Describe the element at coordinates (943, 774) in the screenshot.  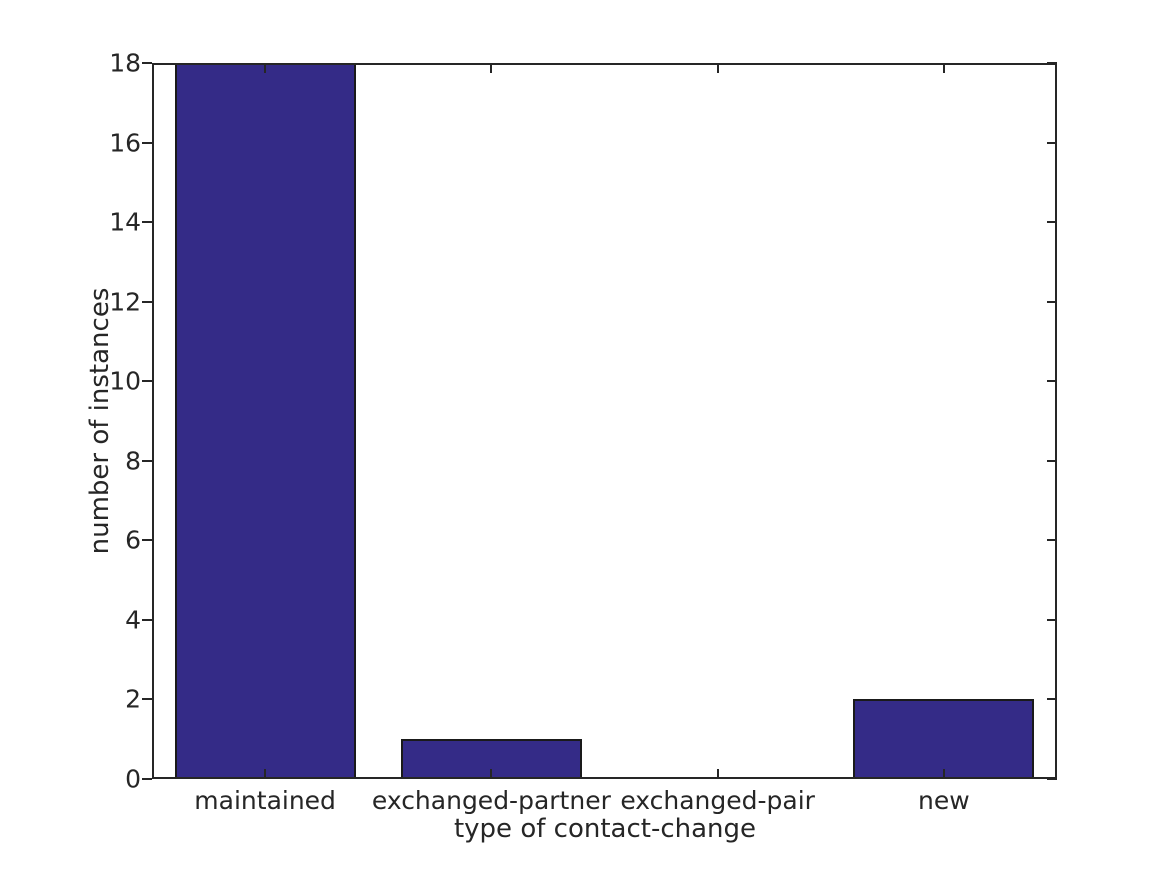
I see `x-tick-bottom-new` at that location.